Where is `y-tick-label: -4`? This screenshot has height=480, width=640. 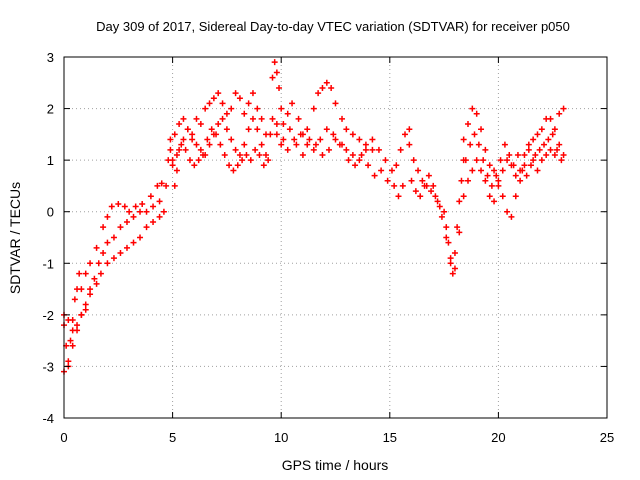 y-tick-label: -4 is located at coordinates (48, 418).